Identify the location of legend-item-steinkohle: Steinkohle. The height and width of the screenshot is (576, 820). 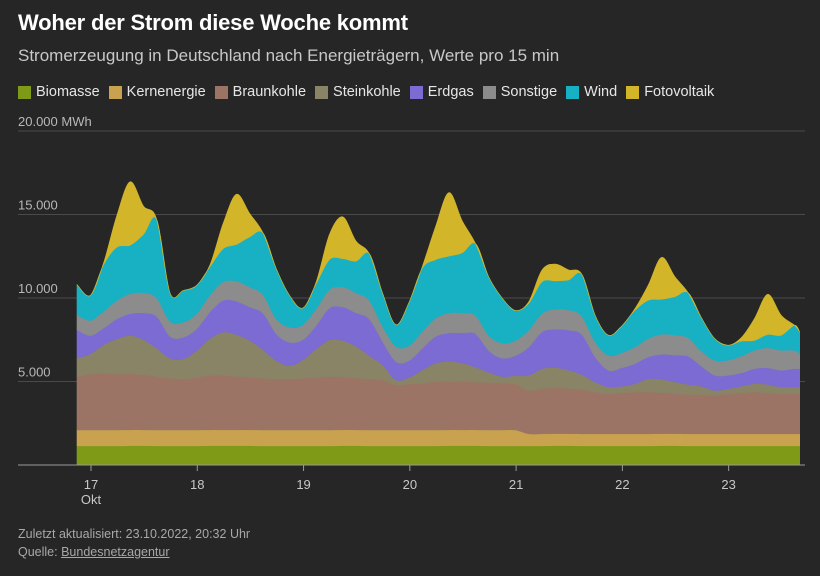
(358, 92).